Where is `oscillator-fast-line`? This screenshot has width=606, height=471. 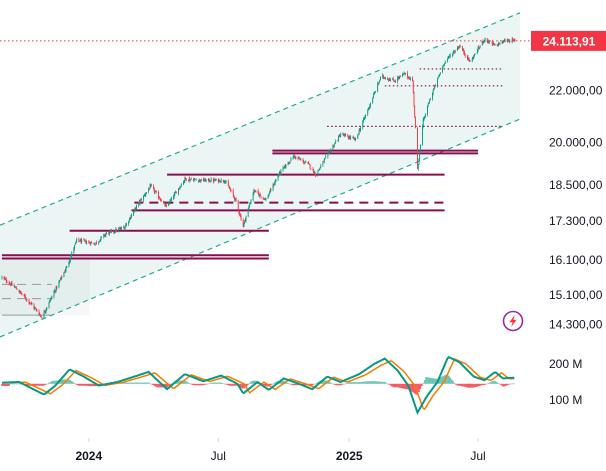
oscillator-fast-line is located at coordinates (258, 385).